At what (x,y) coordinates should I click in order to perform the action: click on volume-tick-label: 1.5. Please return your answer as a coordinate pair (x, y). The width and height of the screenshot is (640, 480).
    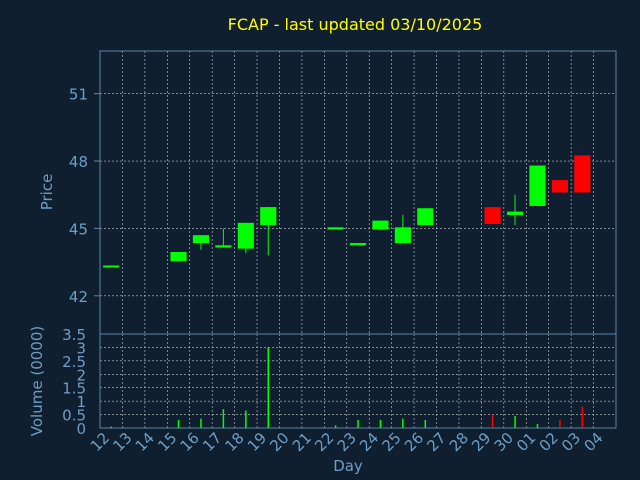
    Looking at the image, I should click on (74, 389).